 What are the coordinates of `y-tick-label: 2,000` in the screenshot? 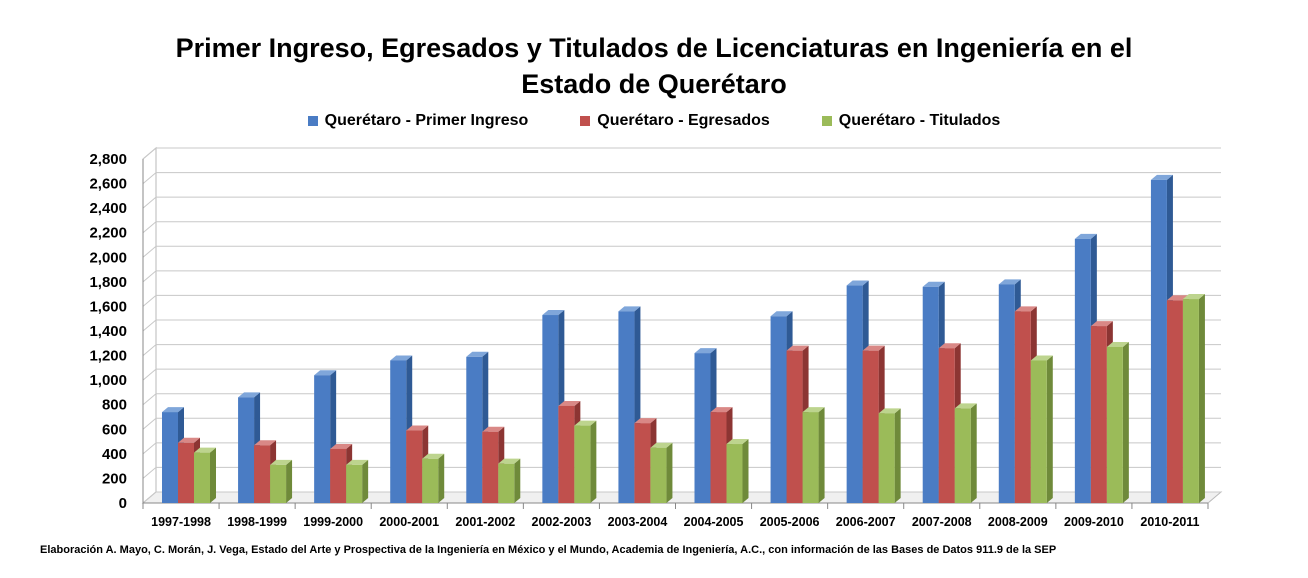 It's located at (108, 257).